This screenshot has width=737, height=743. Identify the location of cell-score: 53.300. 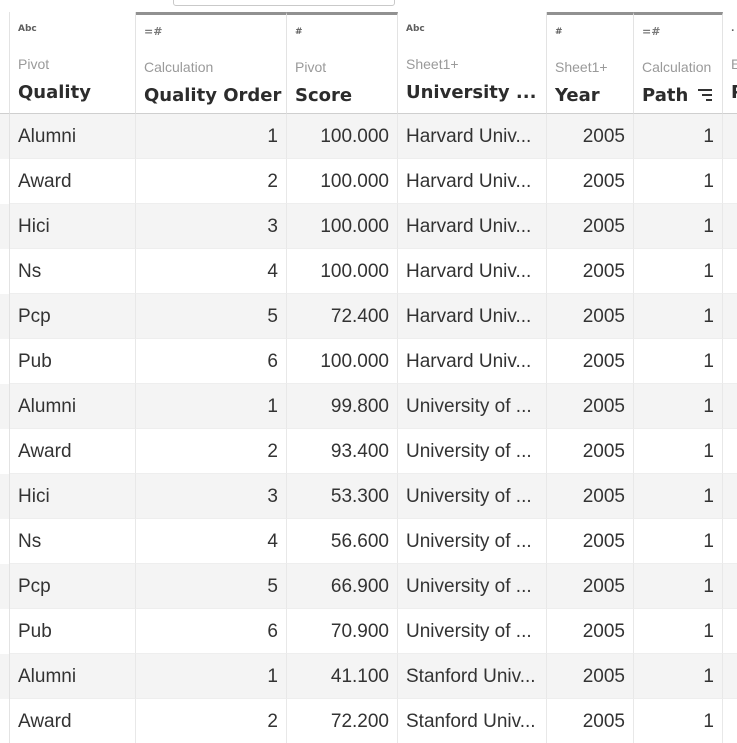
(342, 496).